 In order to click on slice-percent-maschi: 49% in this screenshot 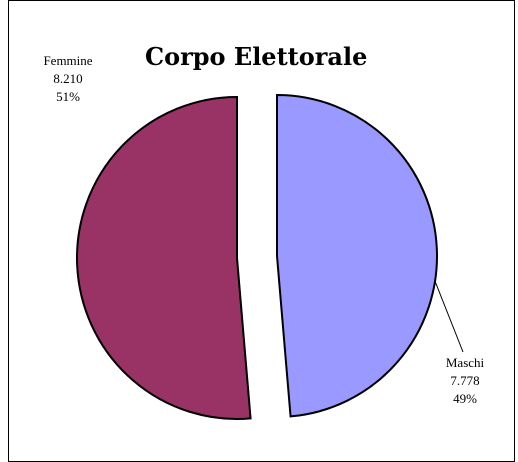, I will do `click(465, 398)`.